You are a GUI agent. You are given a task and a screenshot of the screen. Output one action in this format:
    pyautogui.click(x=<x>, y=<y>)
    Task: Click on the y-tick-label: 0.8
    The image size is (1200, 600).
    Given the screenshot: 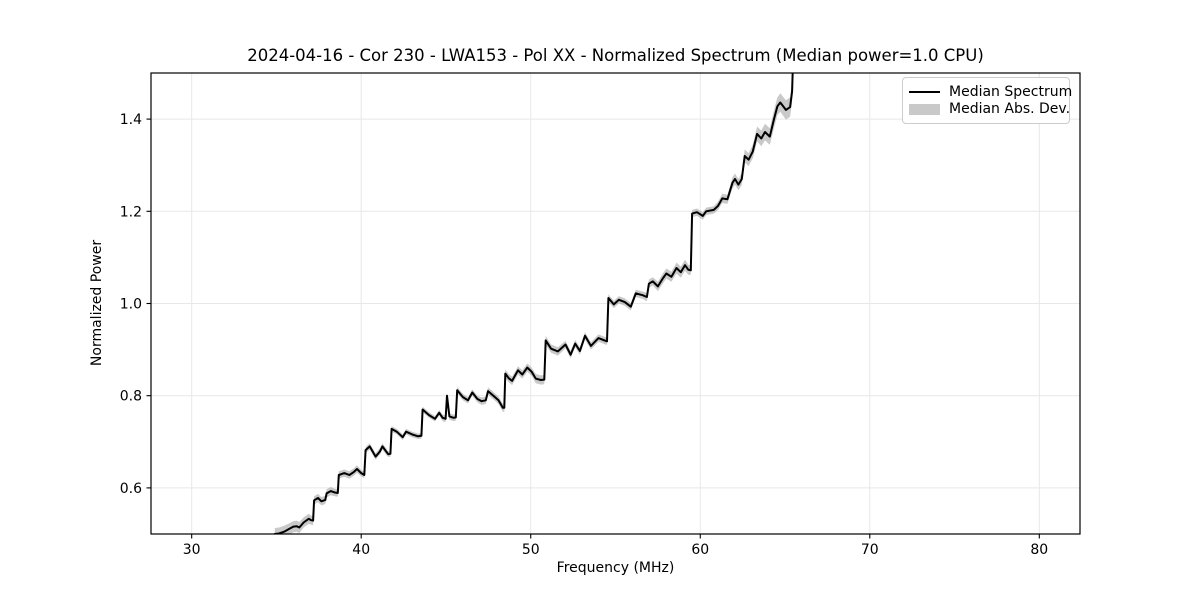 What is the action you would take?
    pyautogui.click(x=131, y=397)
    